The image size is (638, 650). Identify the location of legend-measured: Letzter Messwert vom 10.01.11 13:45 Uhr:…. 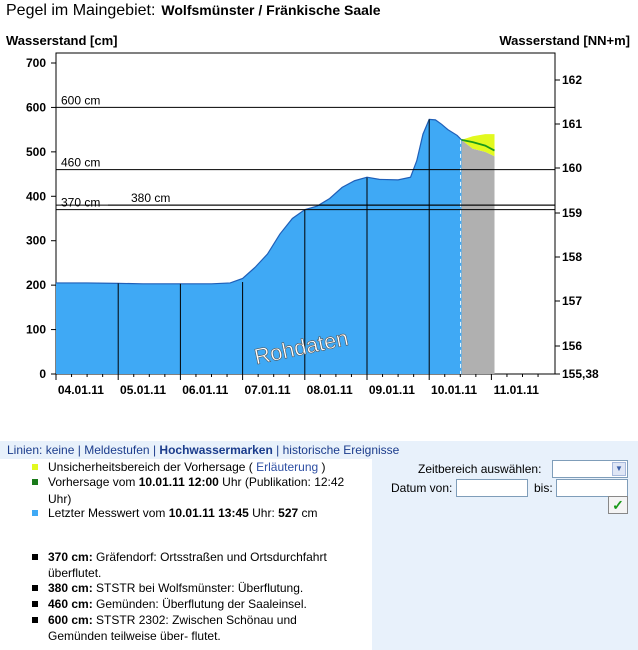
(175, 513).